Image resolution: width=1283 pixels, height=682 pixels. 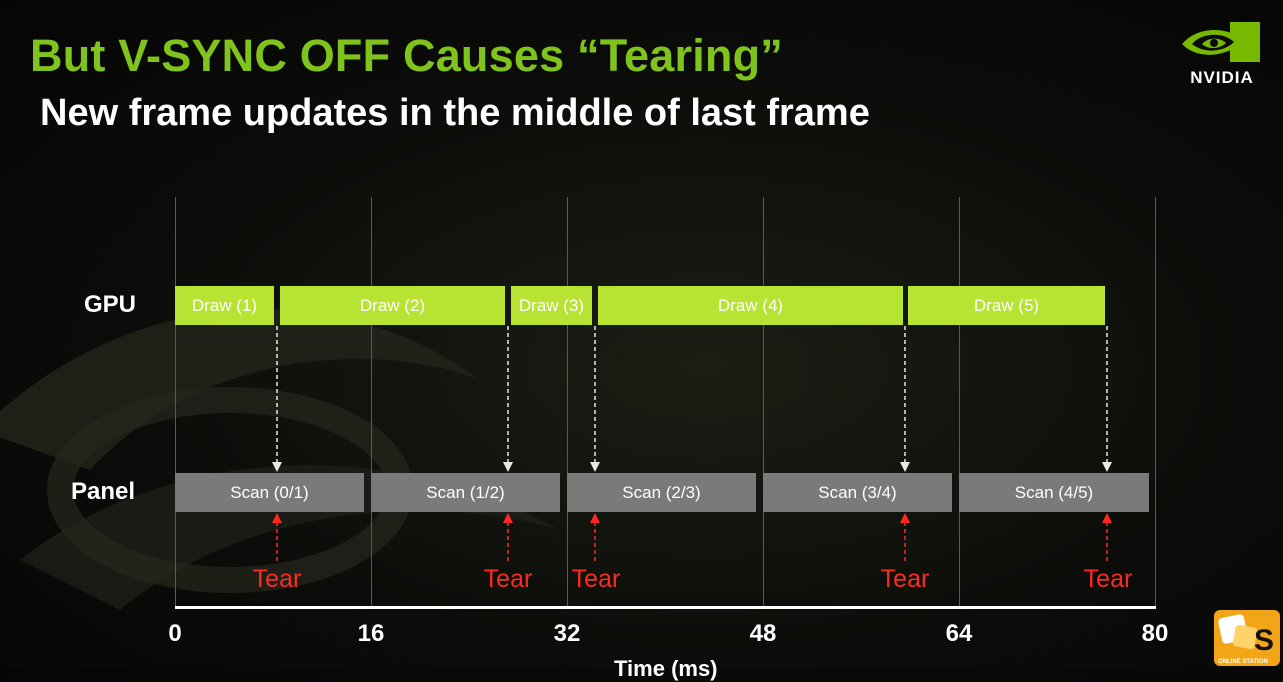 What do you see at coordinates (103, 491) in the screenshot?
I see `row-label-panel: Panel` at bounding box center [103, 491].